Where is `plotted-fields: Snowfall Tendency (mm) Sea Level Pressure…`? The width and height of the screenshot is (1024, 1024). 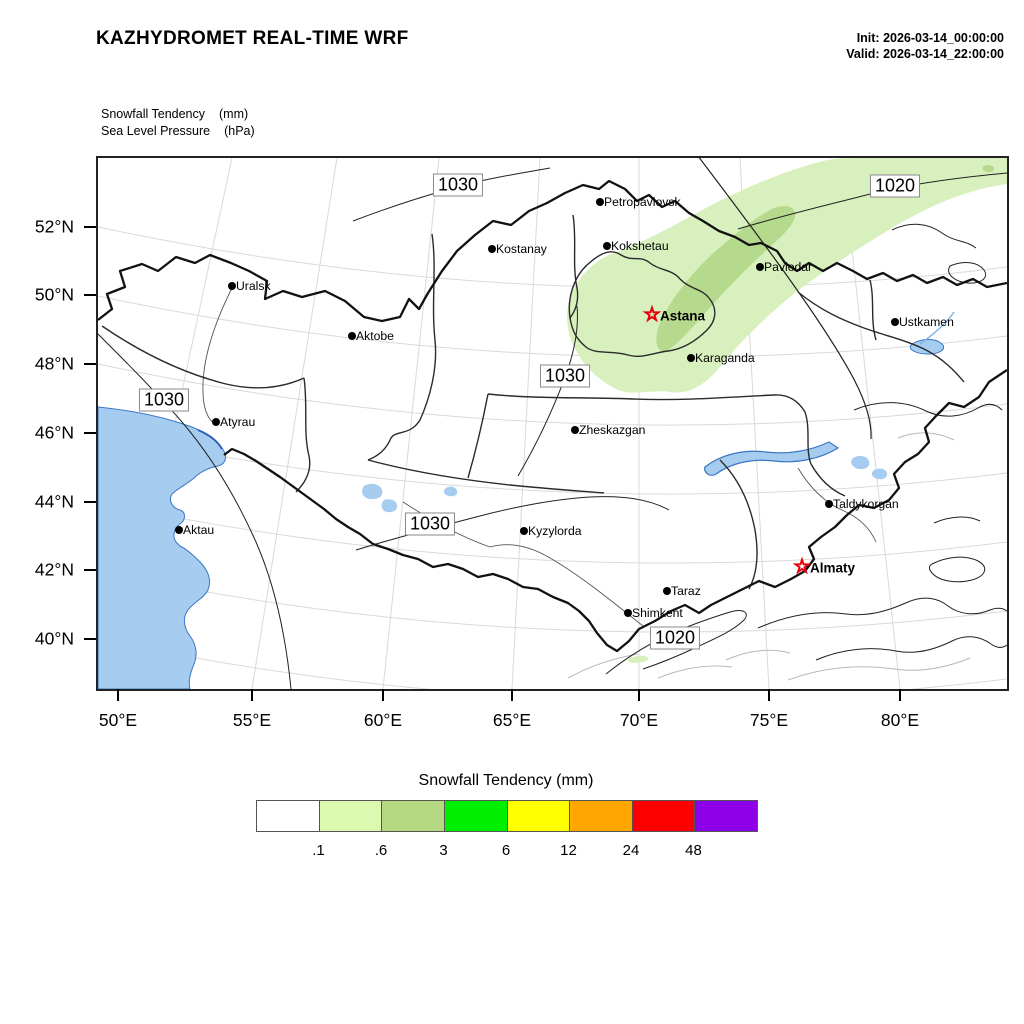
plotted-fields: Snowfall Tendency (mm) Sea Level Pressure… is located at coordinates (178, 123).